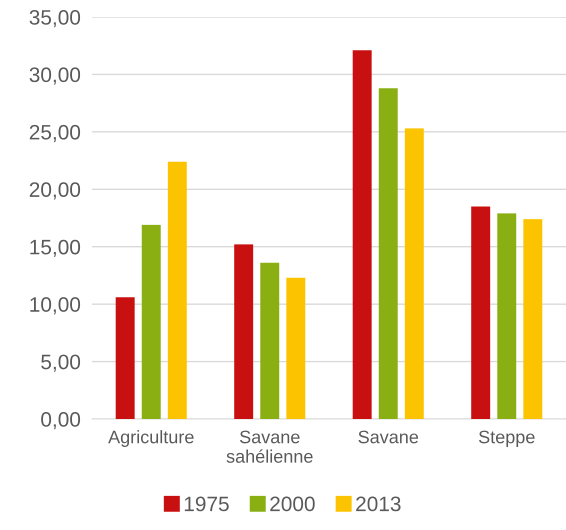 The width and height of the screenshot is (566, 530). Describe the element at coordinates (506, 438) in the screenshot. I see `x-tick-label: Steppe` at that location.